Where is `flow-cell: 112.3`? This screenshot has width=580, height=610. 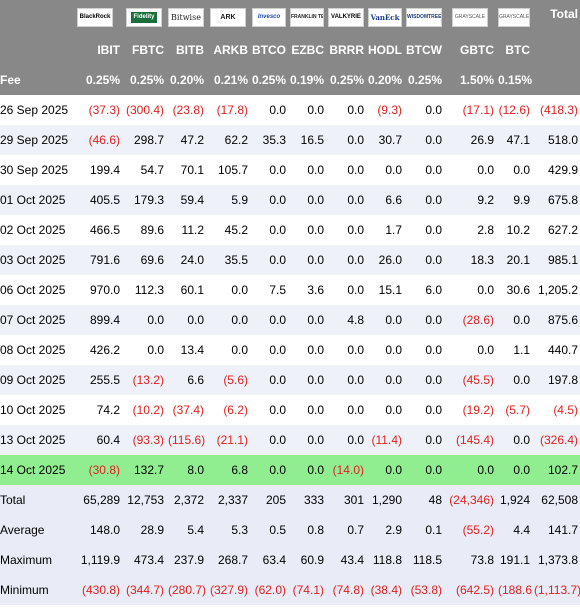
flow-cell: 112.3 is located at coordinates (144, 290).